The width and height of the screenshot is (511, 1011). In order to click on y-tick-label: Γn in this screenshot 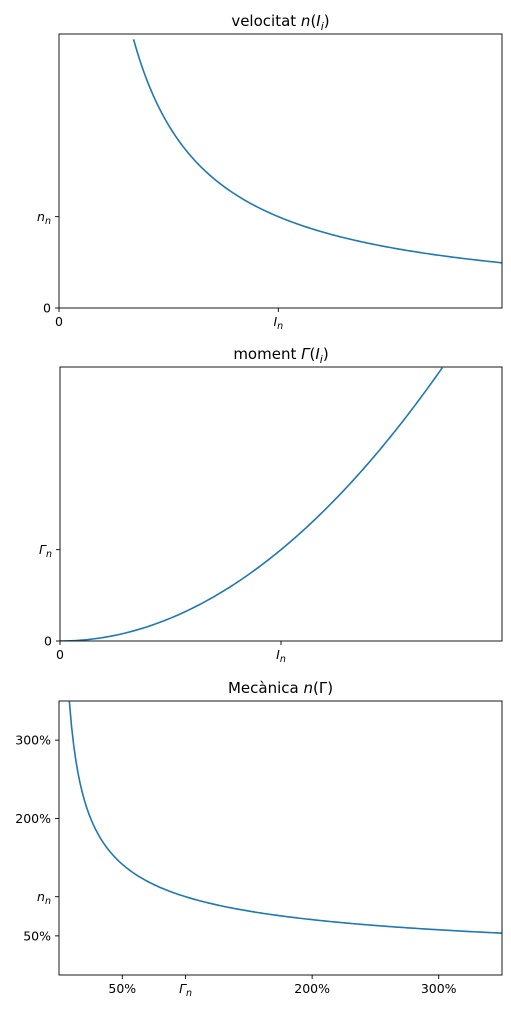, I will do `click(45, 551)`.